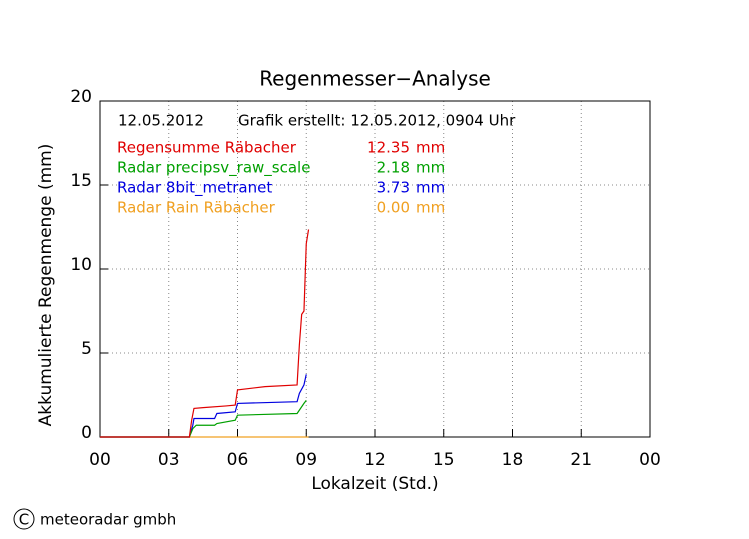 The height and width of the screenshot is (539, 749). What do you see at coordinates (393, 168) in the screenshot?
I see `legend-total: 2.18` at bounding box center [393, 168].